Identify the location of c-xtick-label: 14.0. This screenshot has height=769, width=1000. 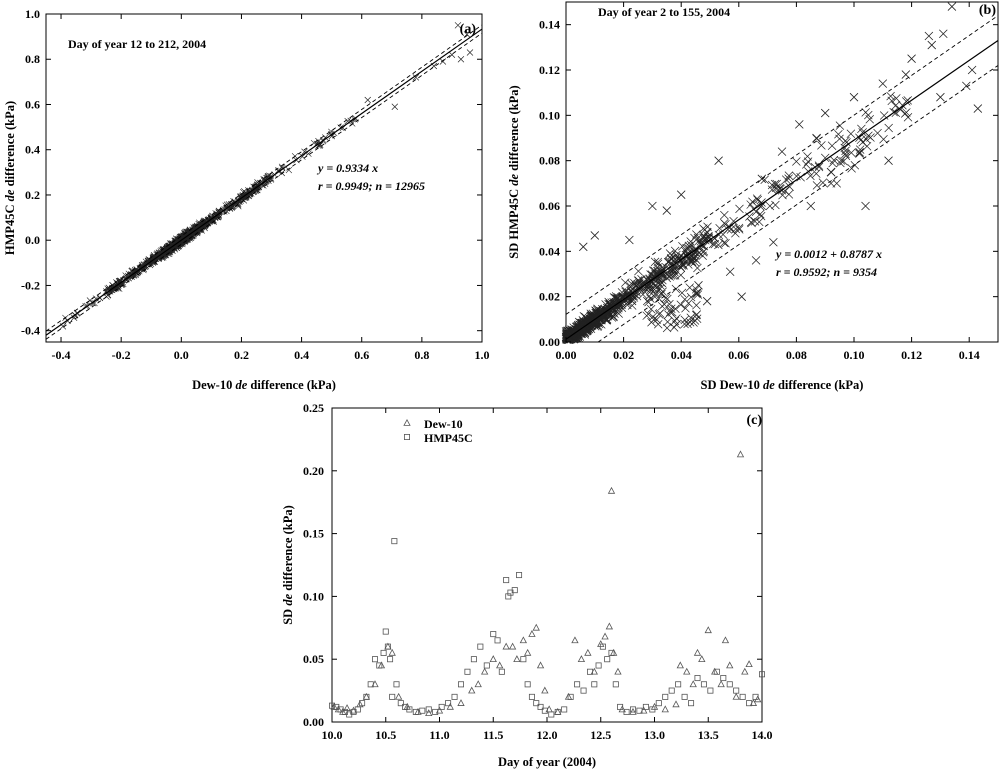
(762, 735).